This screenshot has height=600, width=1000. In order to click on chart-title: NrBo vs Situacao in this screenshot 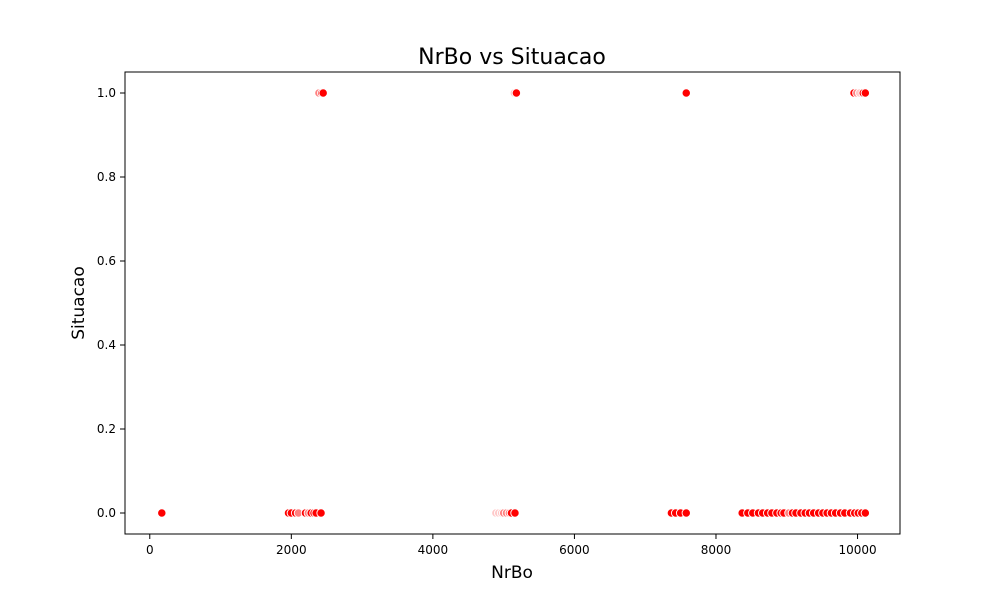, I will do `click(512, 57)`.